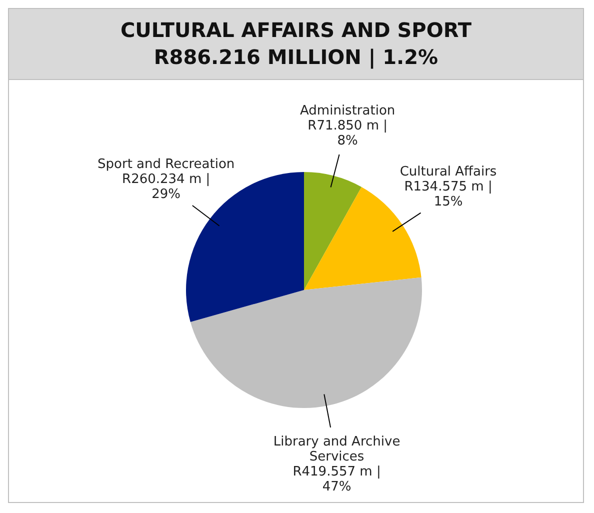 The image size is (594, 513). I want to click on slice-label: Administration, so click(348, 111).